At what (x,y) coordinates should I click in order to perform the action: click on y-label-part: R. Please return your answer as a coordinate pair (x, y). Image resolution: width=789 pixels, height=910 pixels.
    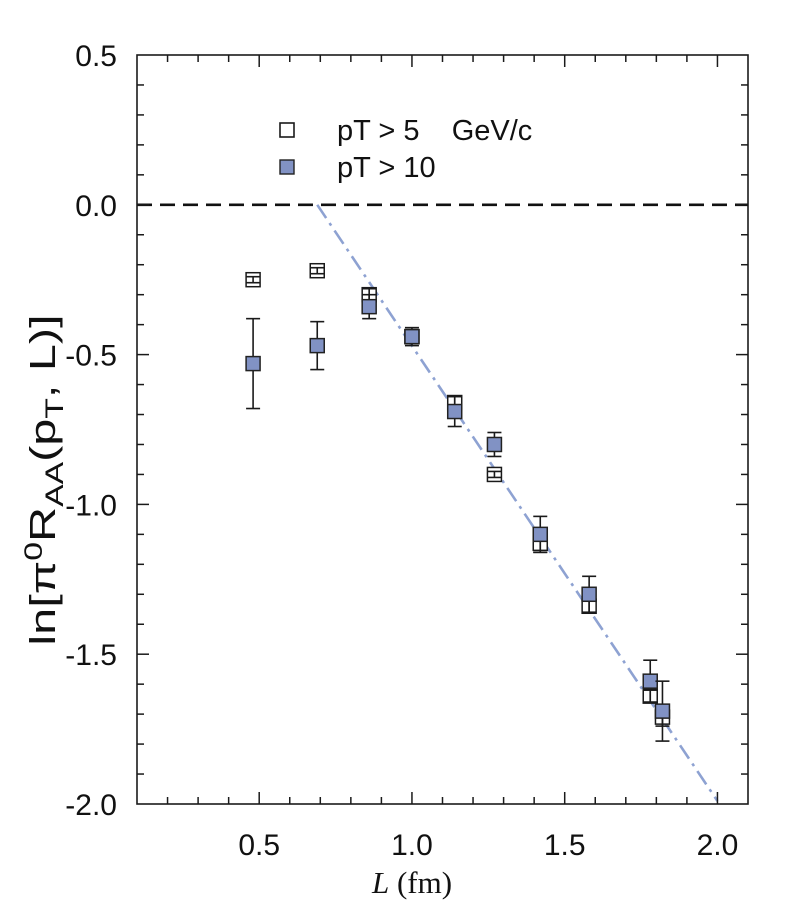
    Looking at the image, I should click on (43, 524).